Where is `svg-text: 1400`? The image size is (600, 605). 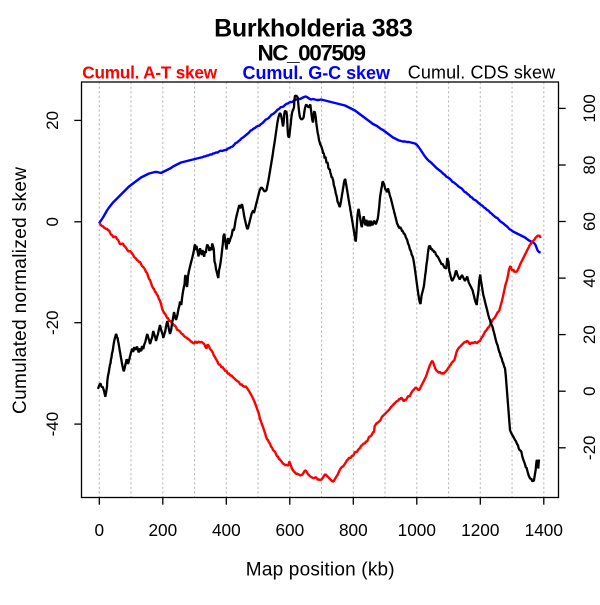
svg-text: 1400 is located at coordinates (544, 530).